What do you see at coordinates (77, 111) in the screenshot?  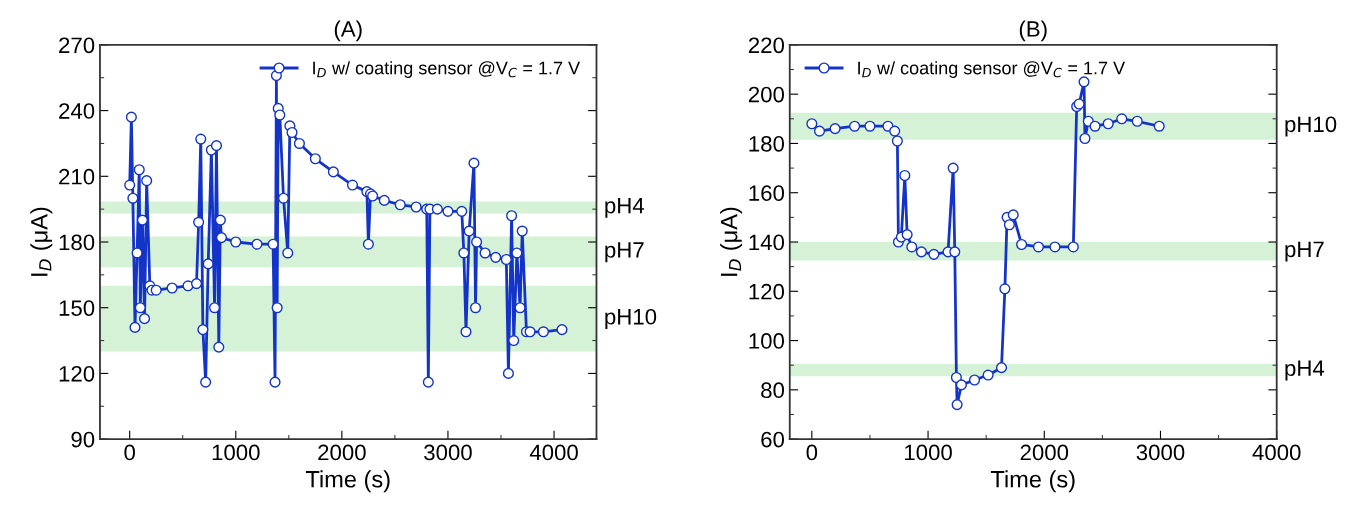 I see `y-tick-label: 240` at bounding box center [77, 111].